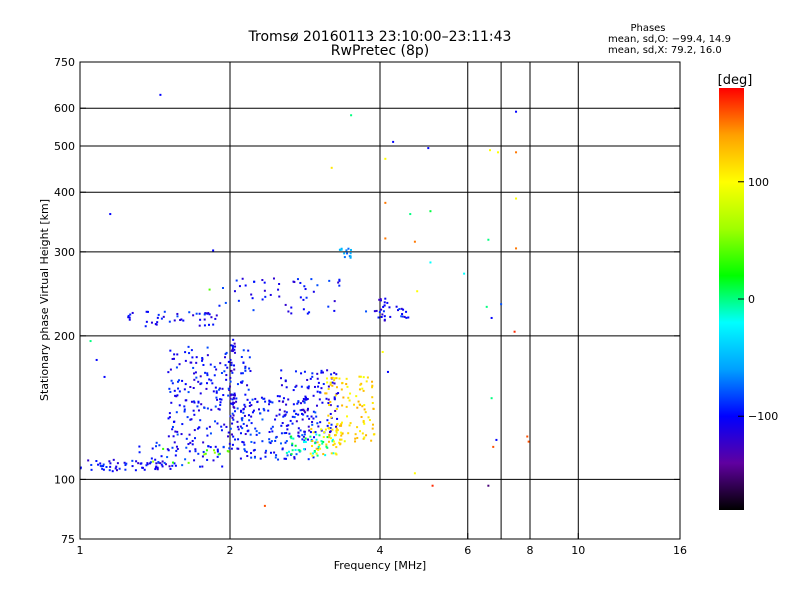  Describe the element at coordinates (230, 550) in the screenshot. I see `x-tick-label: 2` at that location.